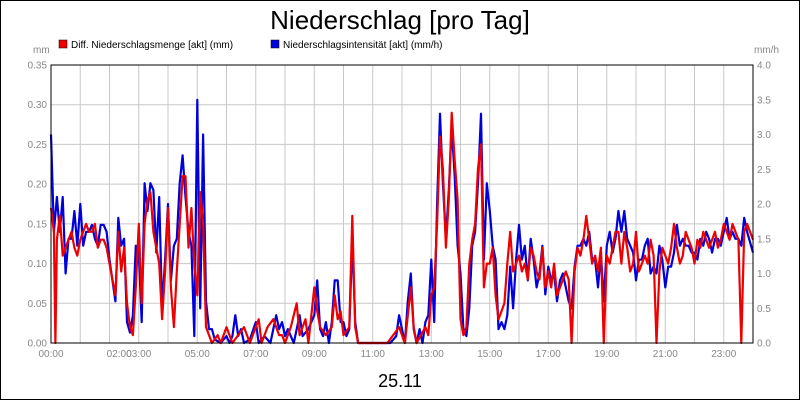  I want to click on legend-swatch-menge, so click(63, 44).